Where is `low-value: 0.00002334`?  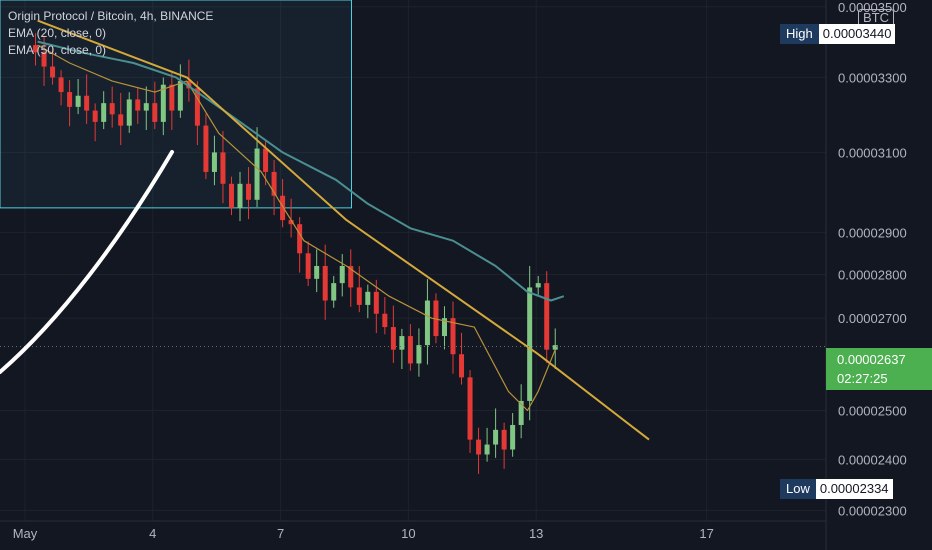 low-value: 0.00002334 is located at coordinates (854, 489).